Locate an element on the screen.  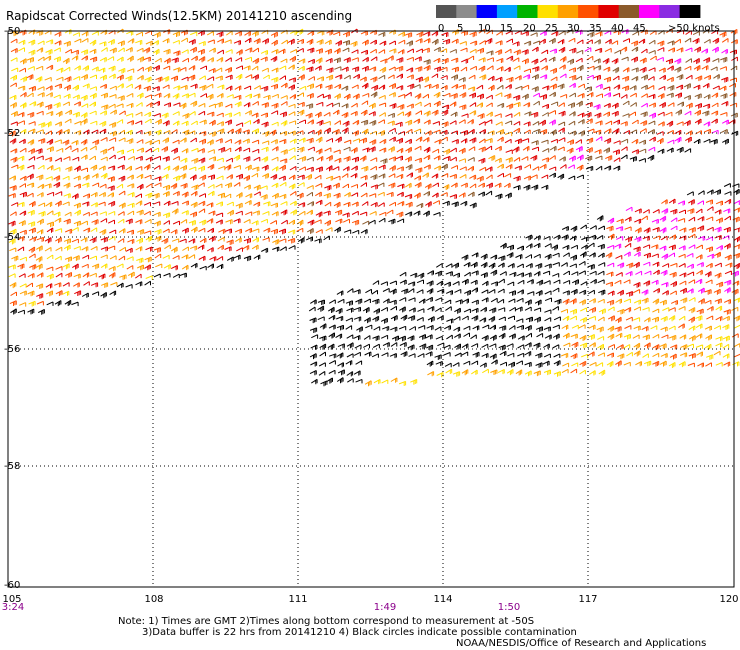
time-label-end: 1:50 is located at coordinates (509, 607).